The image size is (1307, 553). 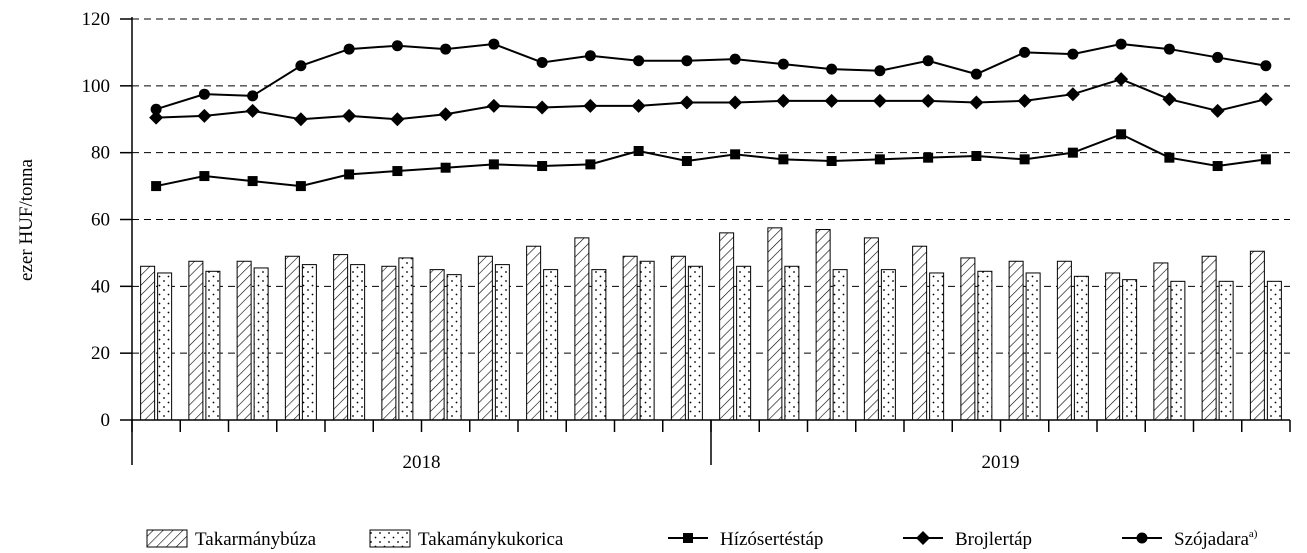 I want to click on y-tick-label: 120, so click(x=96, y=19).